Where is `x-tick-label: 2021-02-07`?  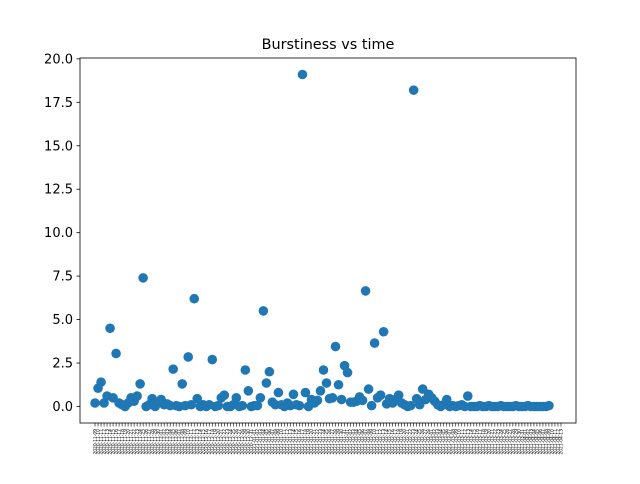
x-tick-label: 2021-02-07 is located at coordinates (366, 442).